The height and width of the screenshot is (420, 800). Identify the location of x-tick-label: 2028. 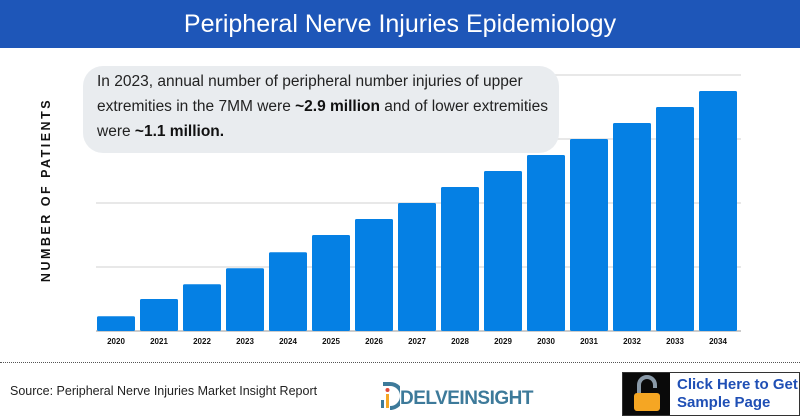
(460, 341).